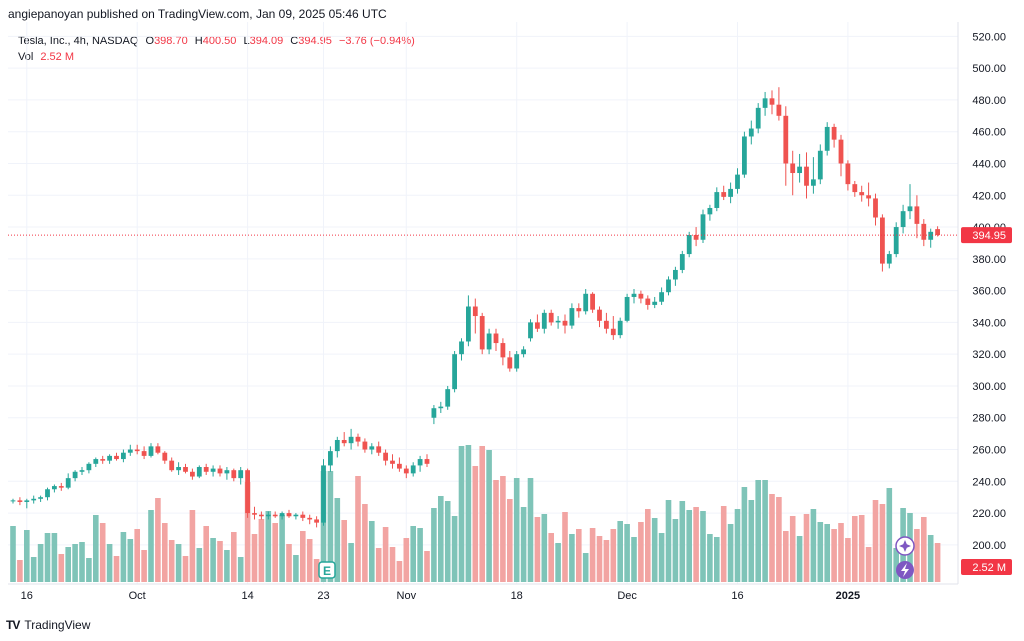 This screenshot has height=641, width=1024. I want to click on low-label: L, so click(246, 41).